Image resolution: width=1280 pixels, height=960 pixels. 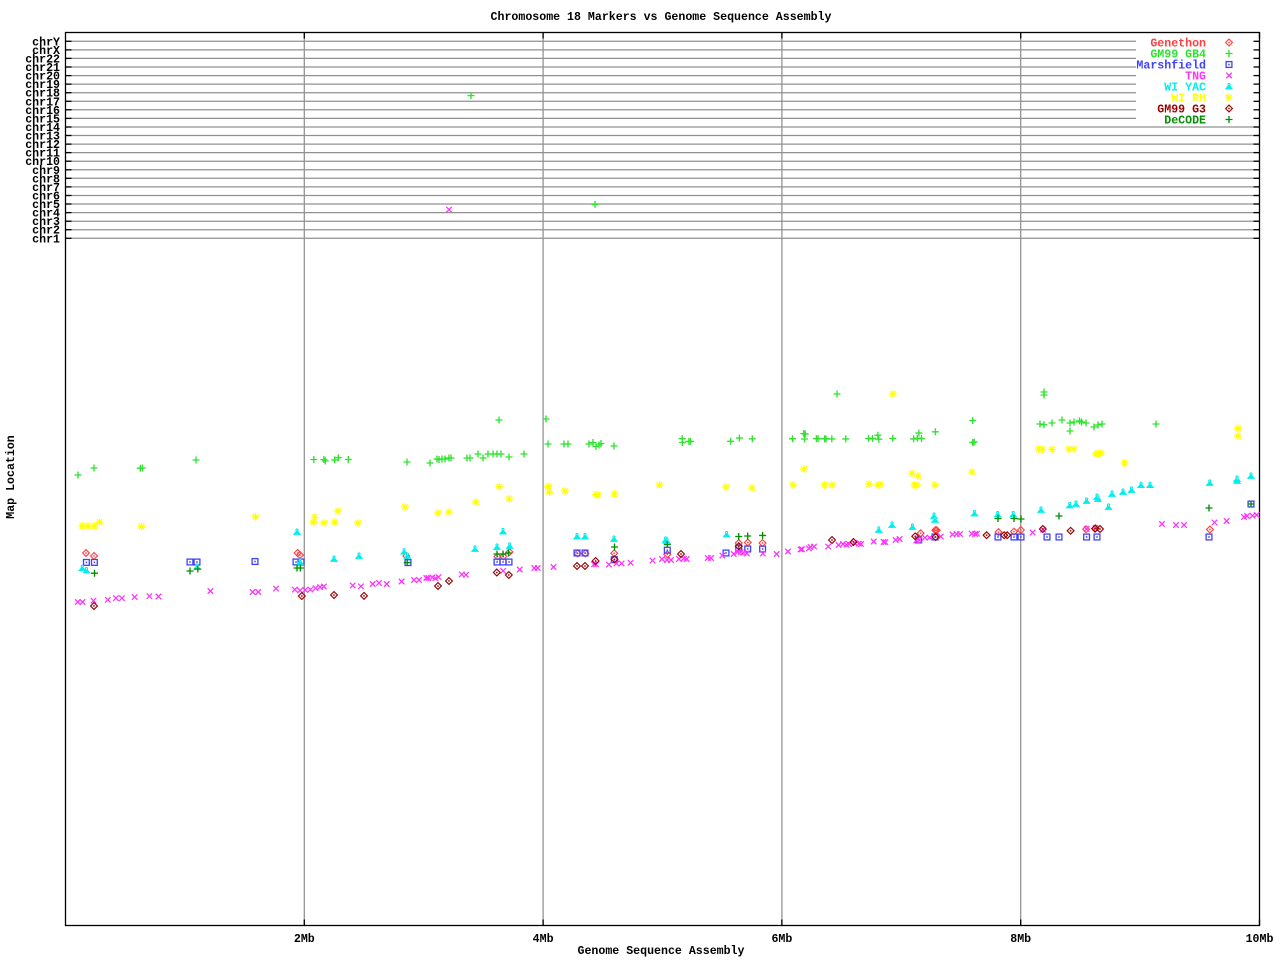 I want to click on svg-text: chr17, so click(x=42, y=102).